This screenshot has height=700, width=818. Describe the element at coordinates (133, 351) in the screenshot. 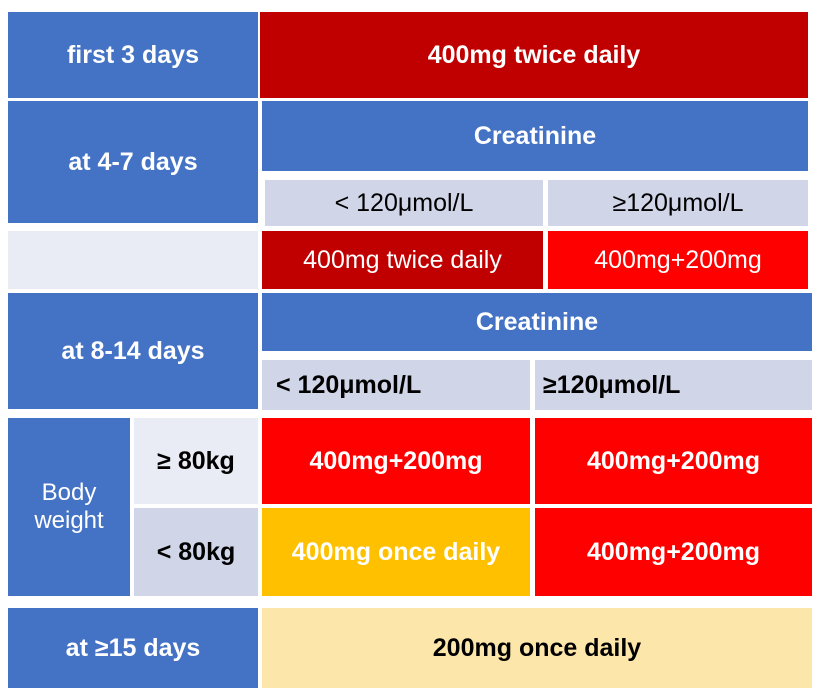

I see `row-label: at 8-14 days` at that location.